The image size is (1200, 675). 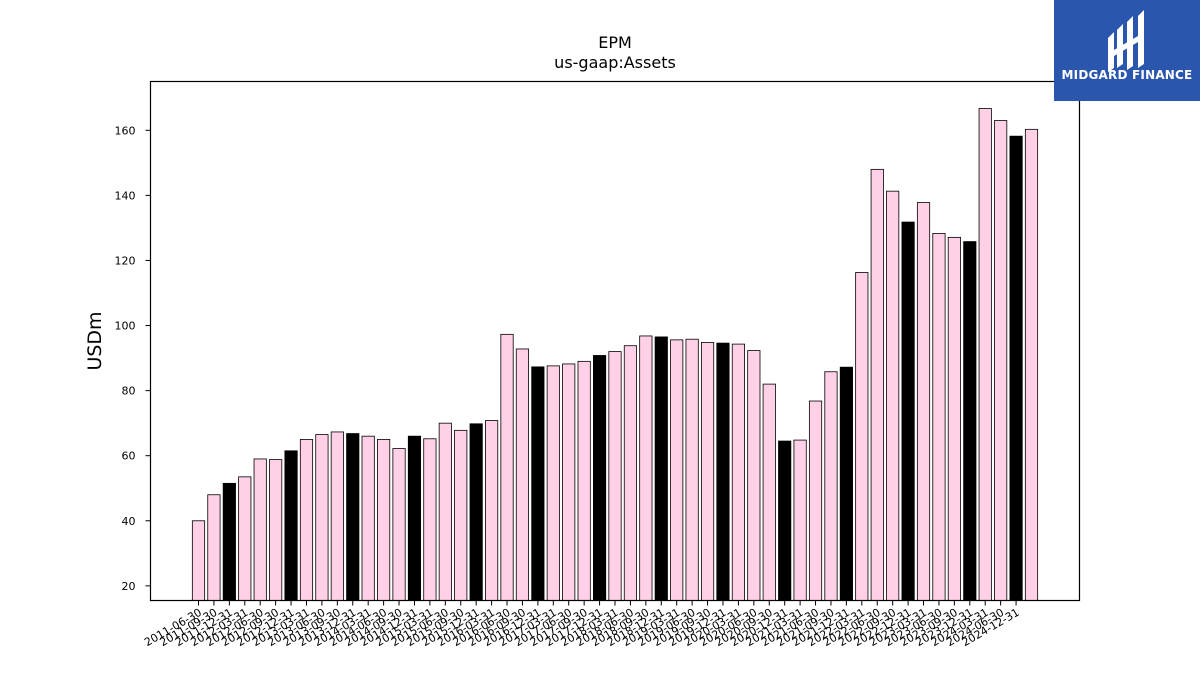 I want to click on logo: MIDGARD FINANCE, so click(x=1127, y=50).